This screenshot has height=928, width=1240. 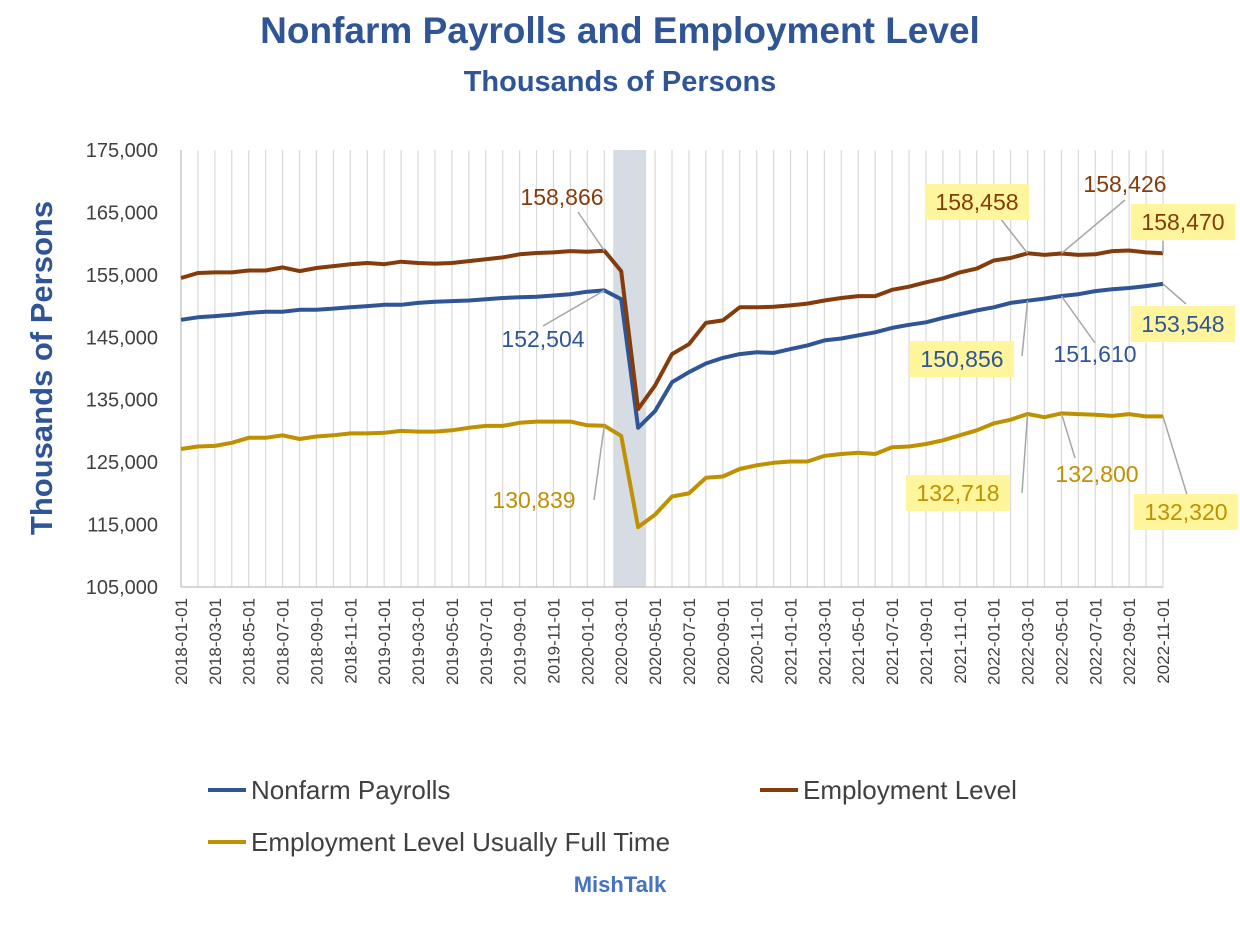 What do you see at coordinates (994, 641) in the screenshot?
I see `x-tick-label: 2022-01-01` at bounding box center [994, 641].